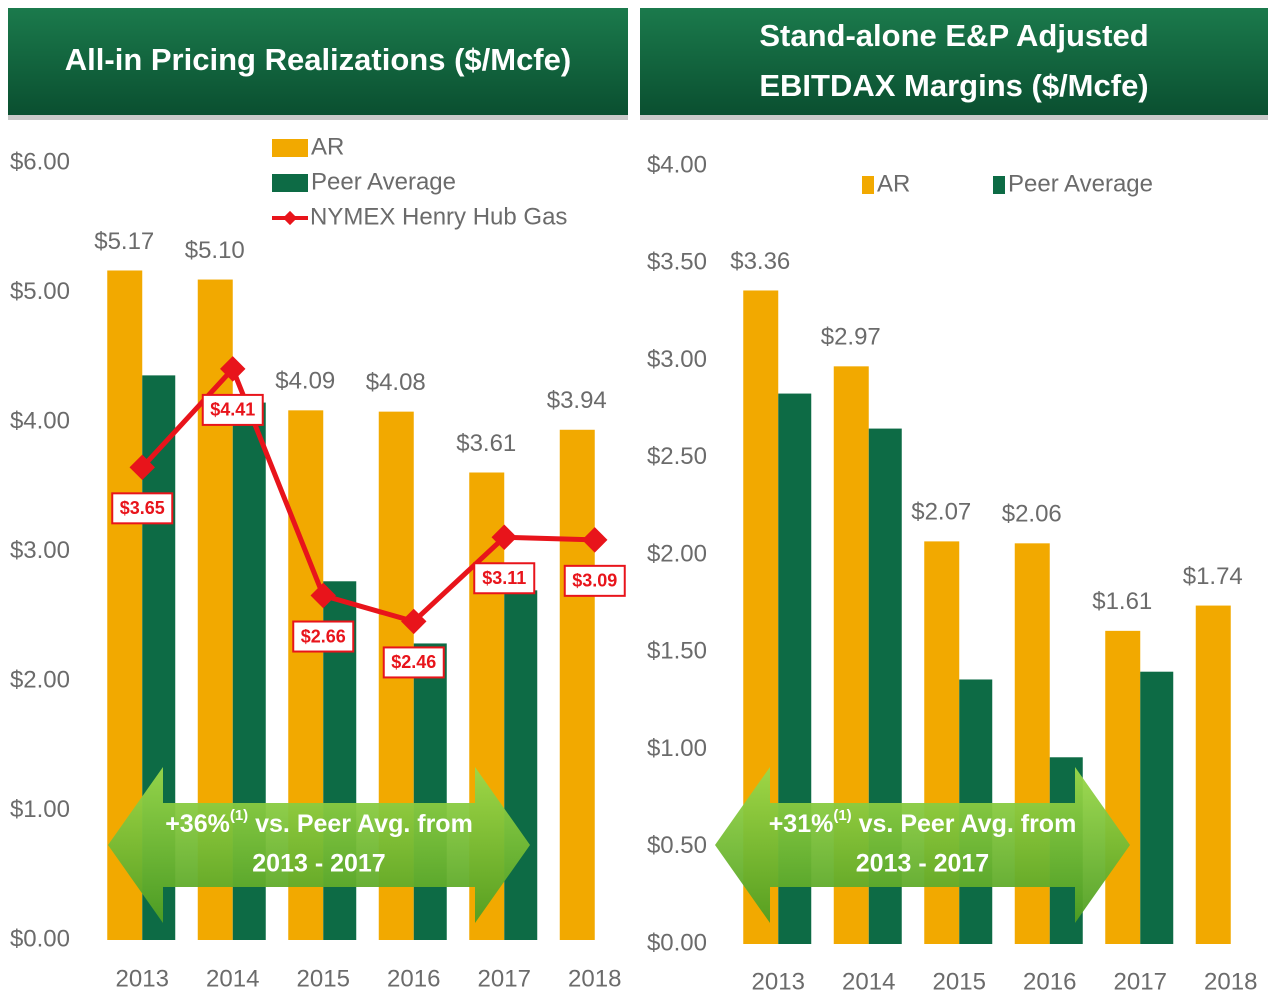  I want to click on annotation-part: +31%, so click(801, 824).